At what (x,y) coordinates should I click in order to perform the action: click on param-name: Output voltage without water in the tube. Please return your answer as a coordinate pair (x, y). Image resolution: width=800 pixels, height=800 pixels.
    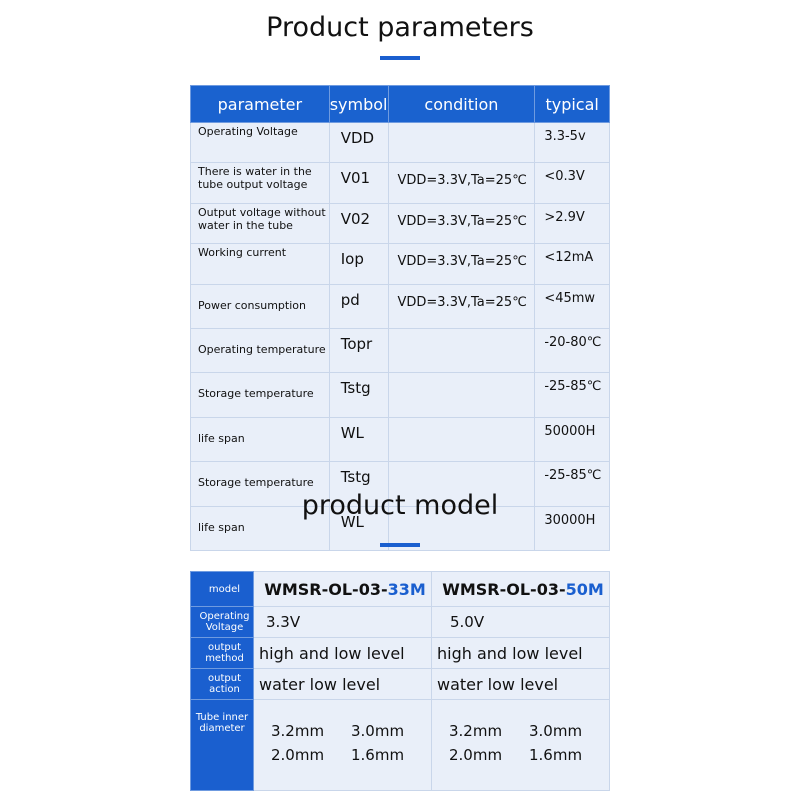
    Looking at the image, I should click on (260, 223).